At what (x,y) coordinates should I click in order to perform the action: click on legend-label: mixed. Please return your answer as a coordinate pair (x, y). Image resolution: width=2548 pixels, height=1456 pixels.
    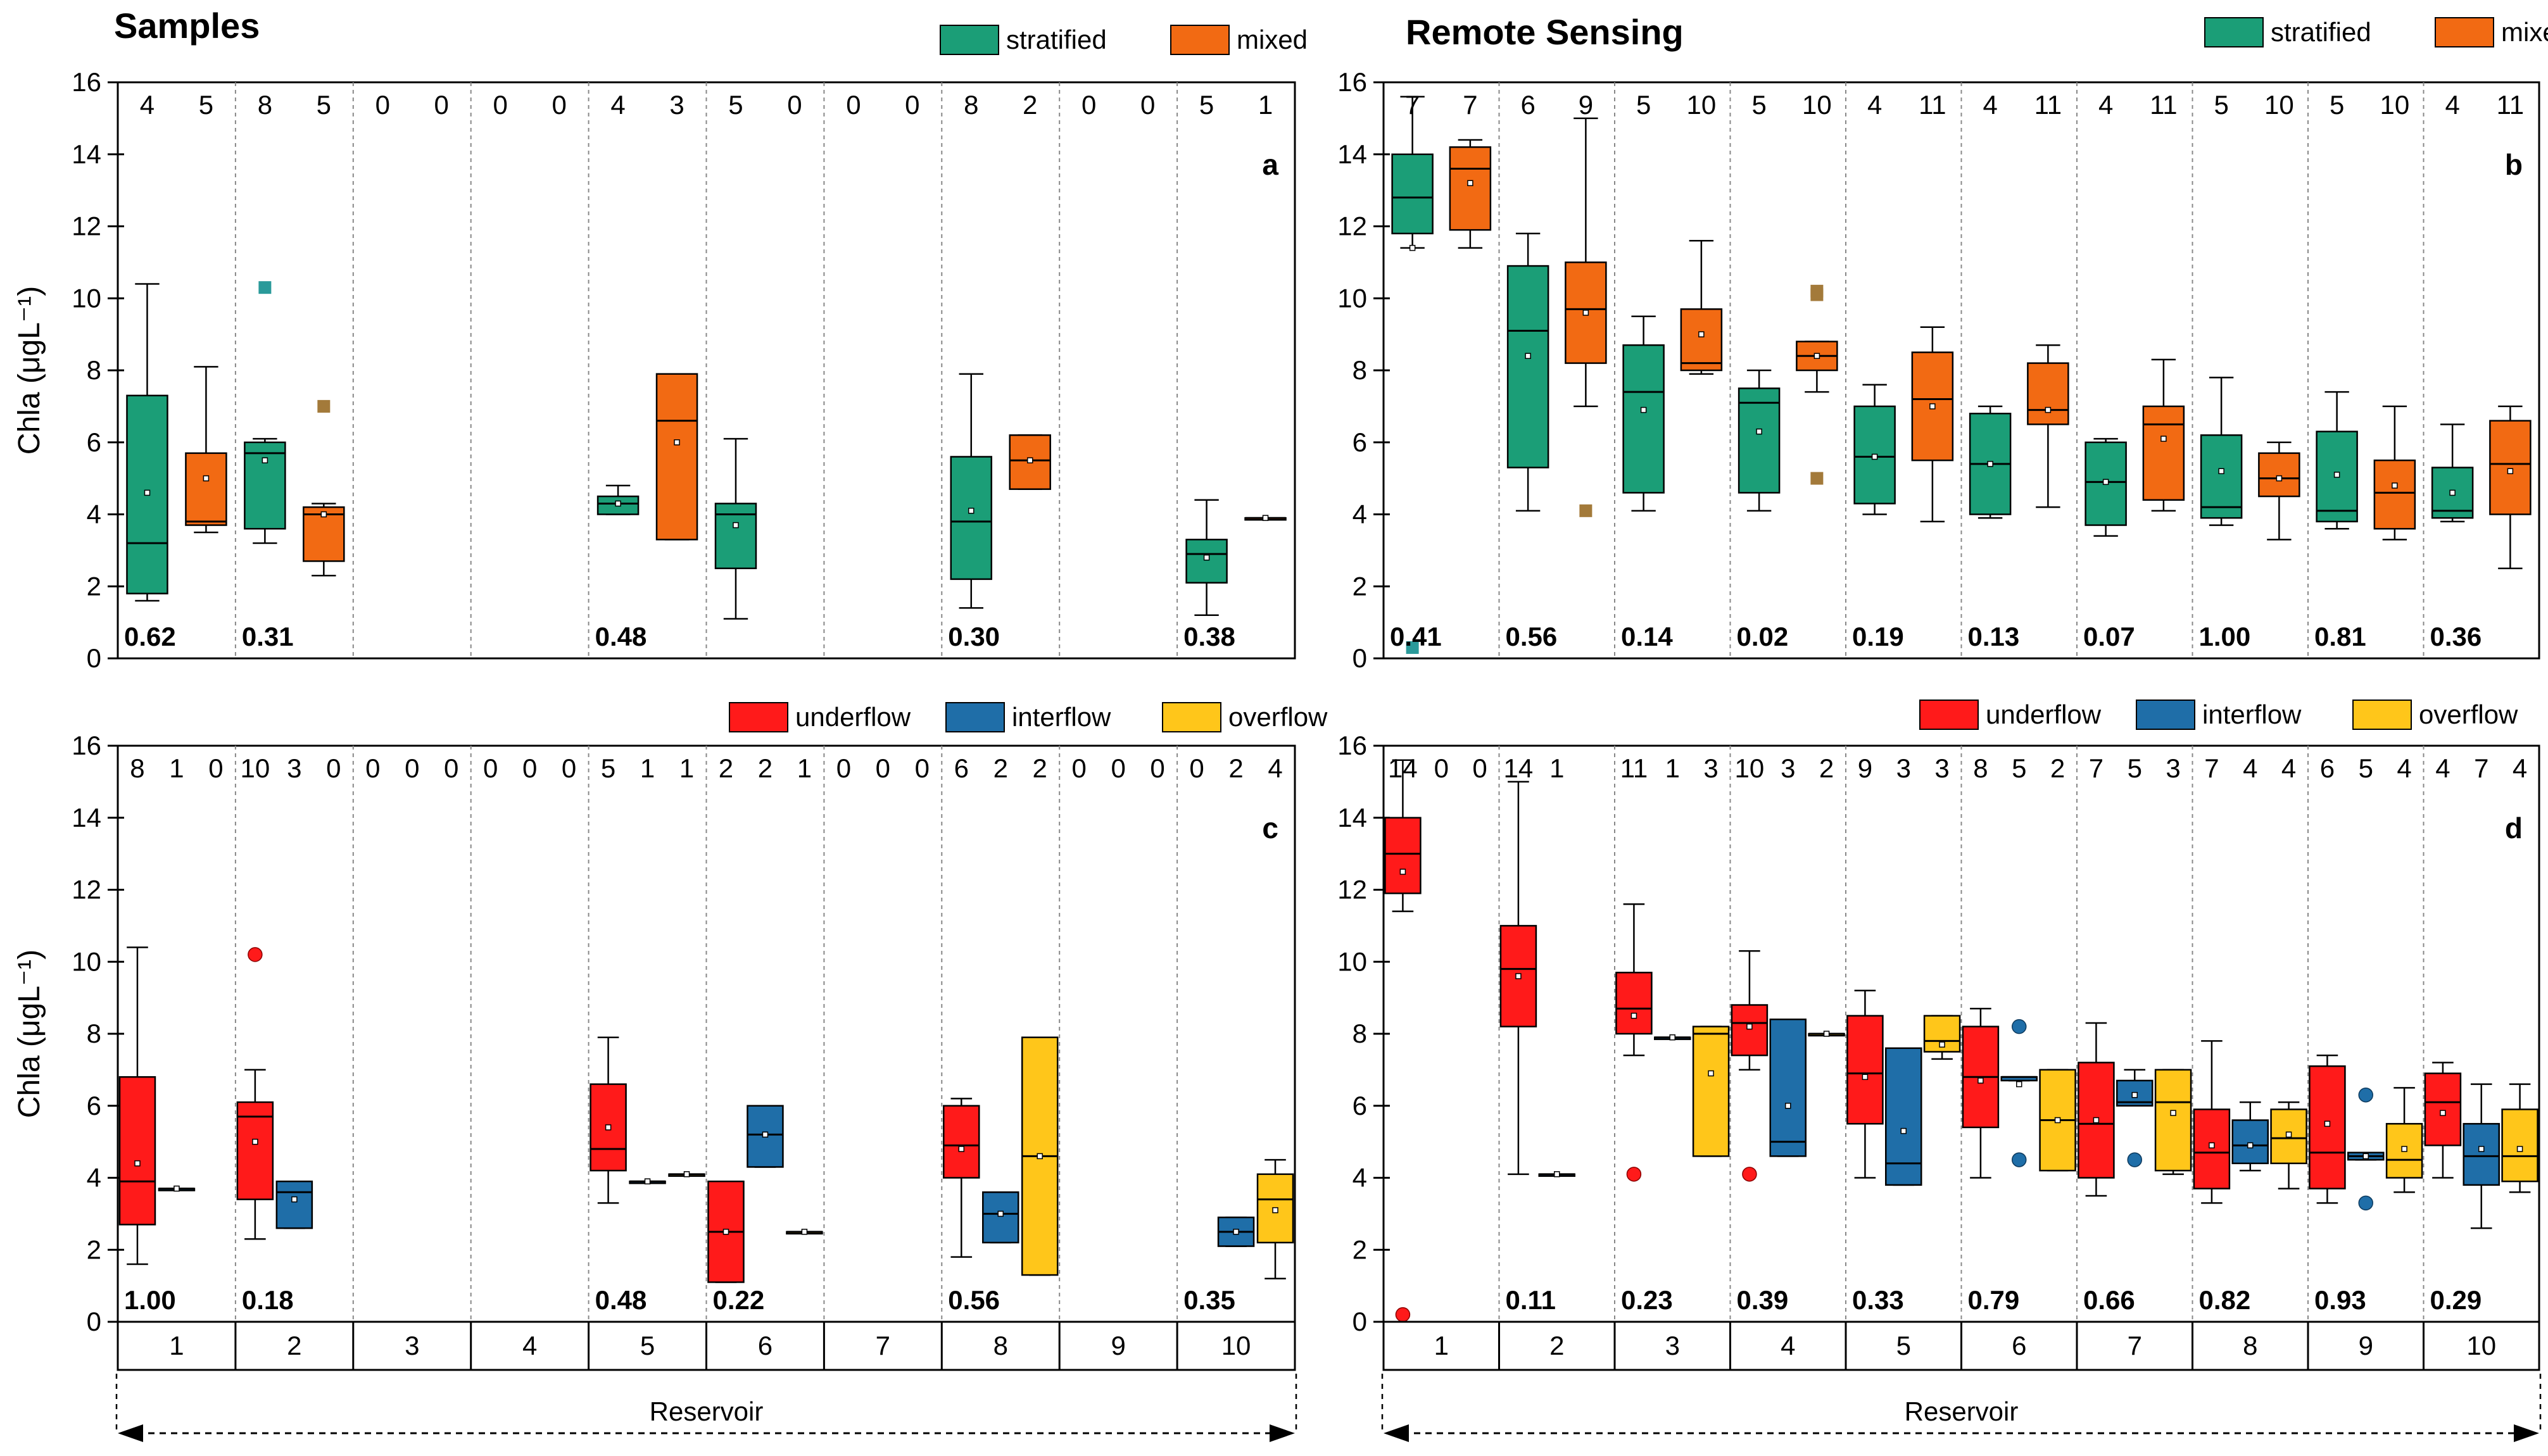
    Looking at the image, I should click on (1272, 39).